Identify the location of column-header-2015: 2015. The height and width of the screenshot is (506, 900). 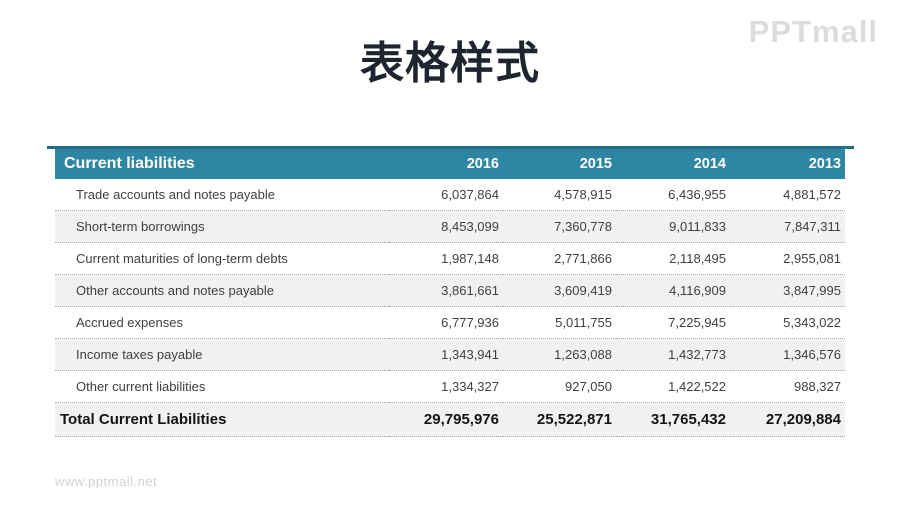
(559, 164).